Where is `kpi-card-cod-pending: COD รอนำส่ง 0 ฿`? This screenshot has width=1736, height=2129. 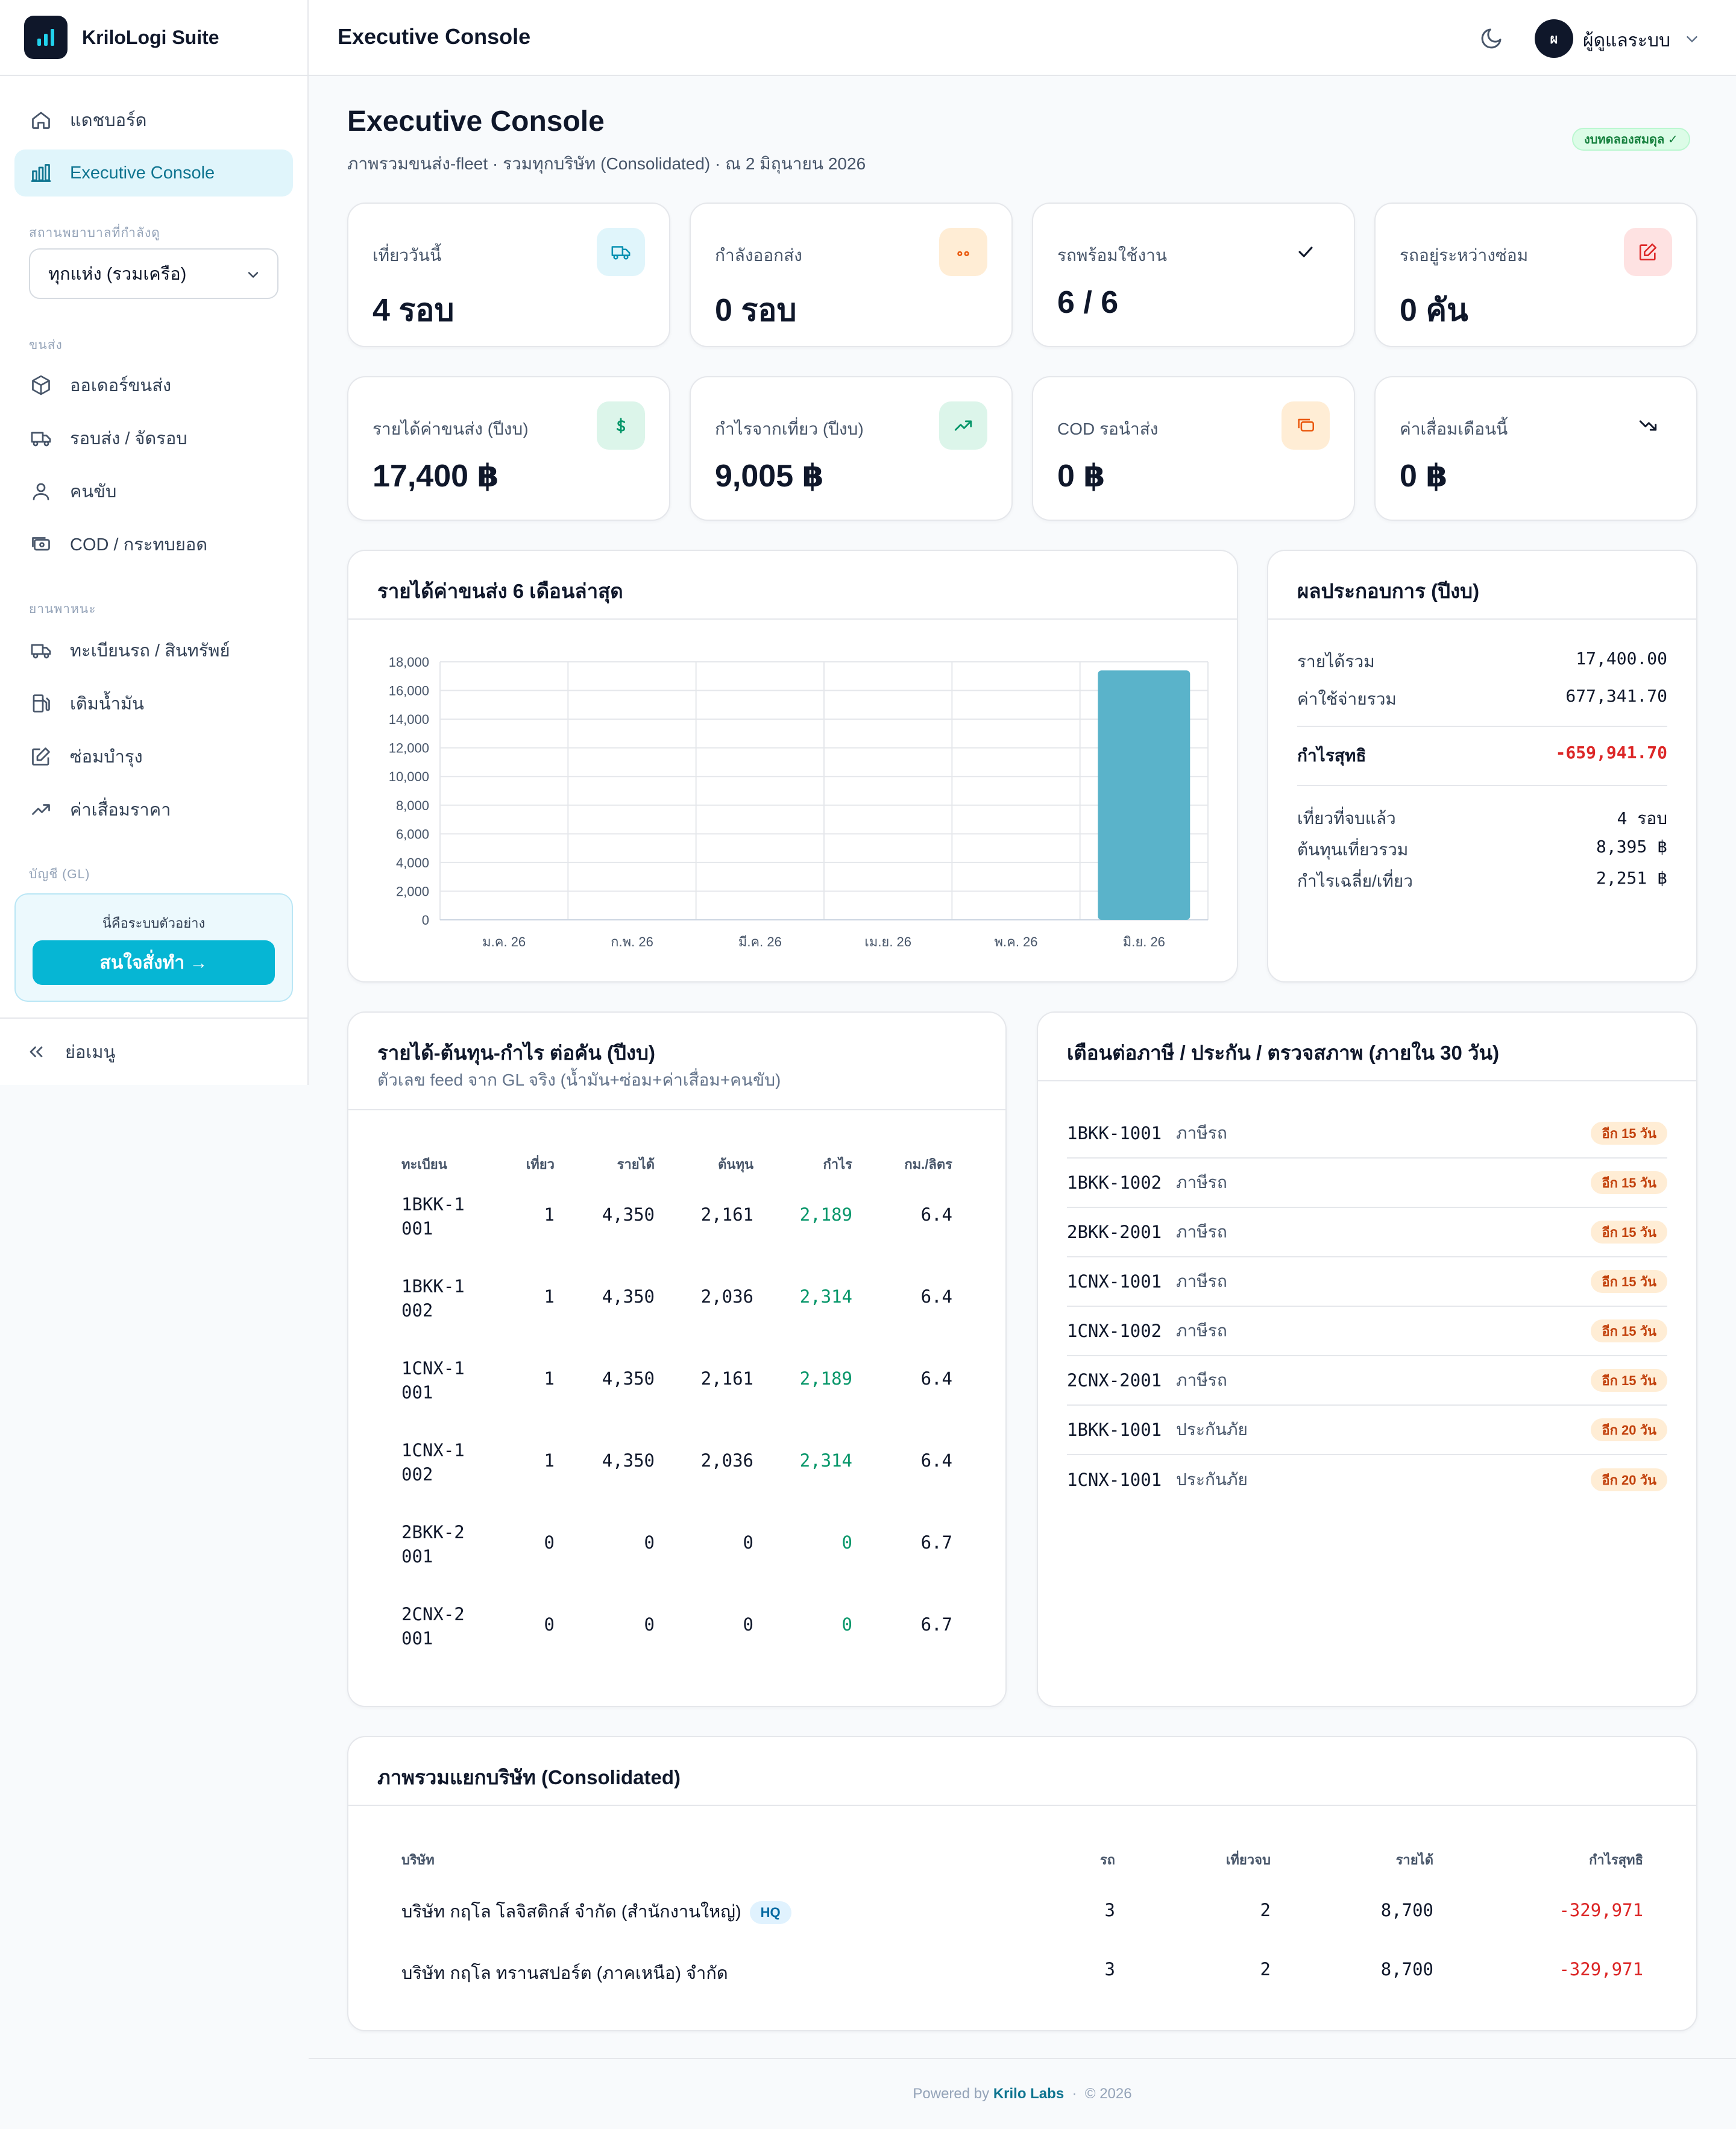 kpi-card-cod-pending: COD รอนำส่ง 0 ฿ is located at coordinates (1193, 449).